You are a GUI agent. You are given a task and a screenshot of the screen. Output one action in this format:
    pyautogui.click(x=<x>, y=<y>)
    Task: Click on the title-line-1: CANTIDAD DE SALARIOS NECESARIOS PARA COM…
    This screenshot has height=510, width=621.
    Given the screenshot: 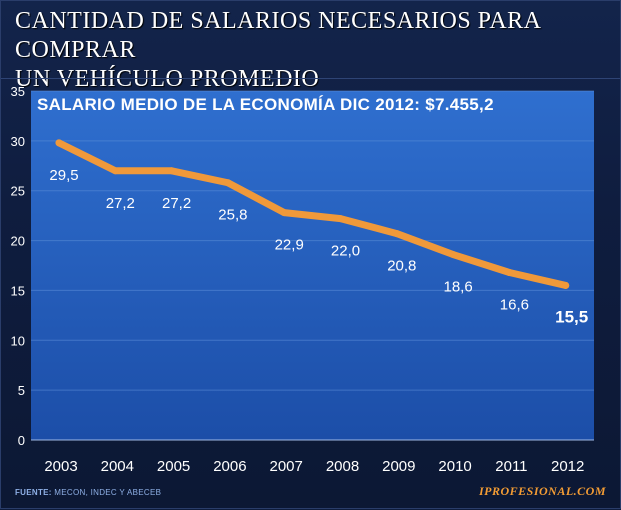 What is the action you would take?
    pyautogui.click(x=278, y=35)
    